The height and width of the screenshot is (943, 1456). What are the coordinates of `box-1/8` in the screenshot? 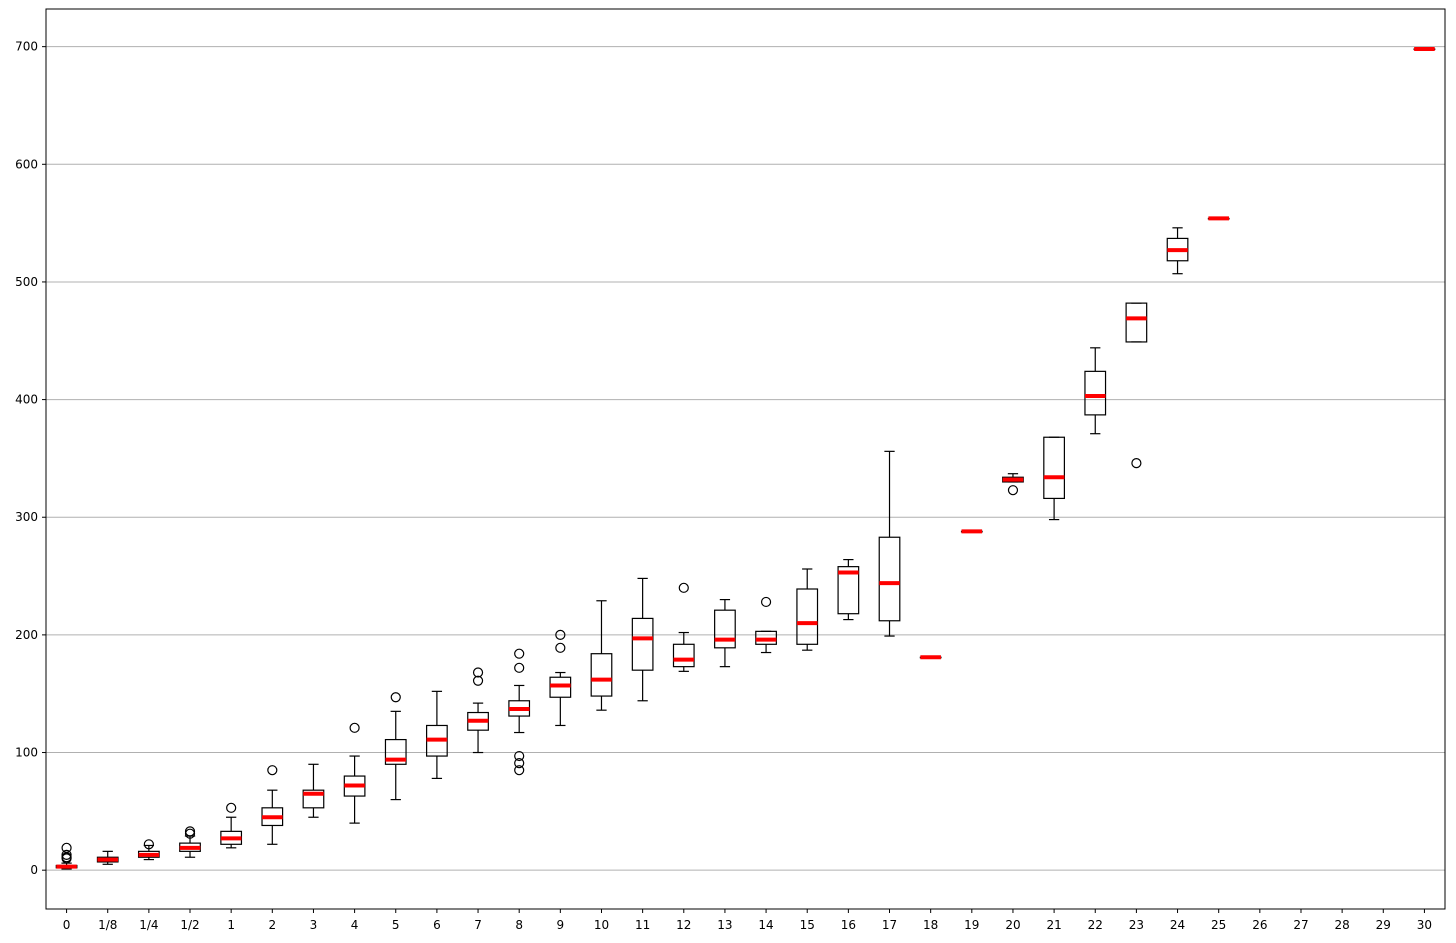 It's located at (107, 857).